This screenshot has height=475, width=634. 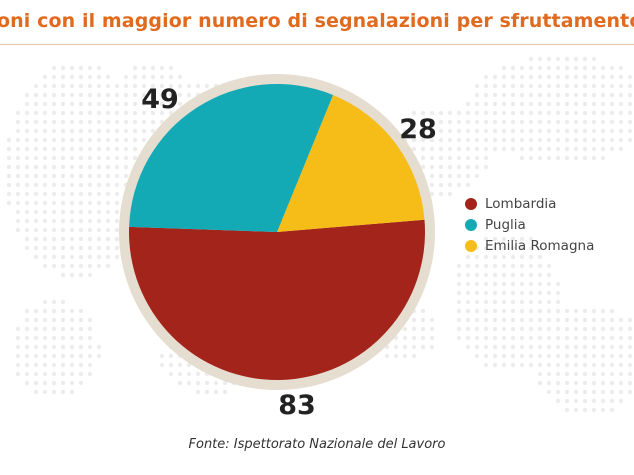 What do you see at coordinates (317, 44) in the screenshot?
I see `title-divider` at bounding box center [317, 44].